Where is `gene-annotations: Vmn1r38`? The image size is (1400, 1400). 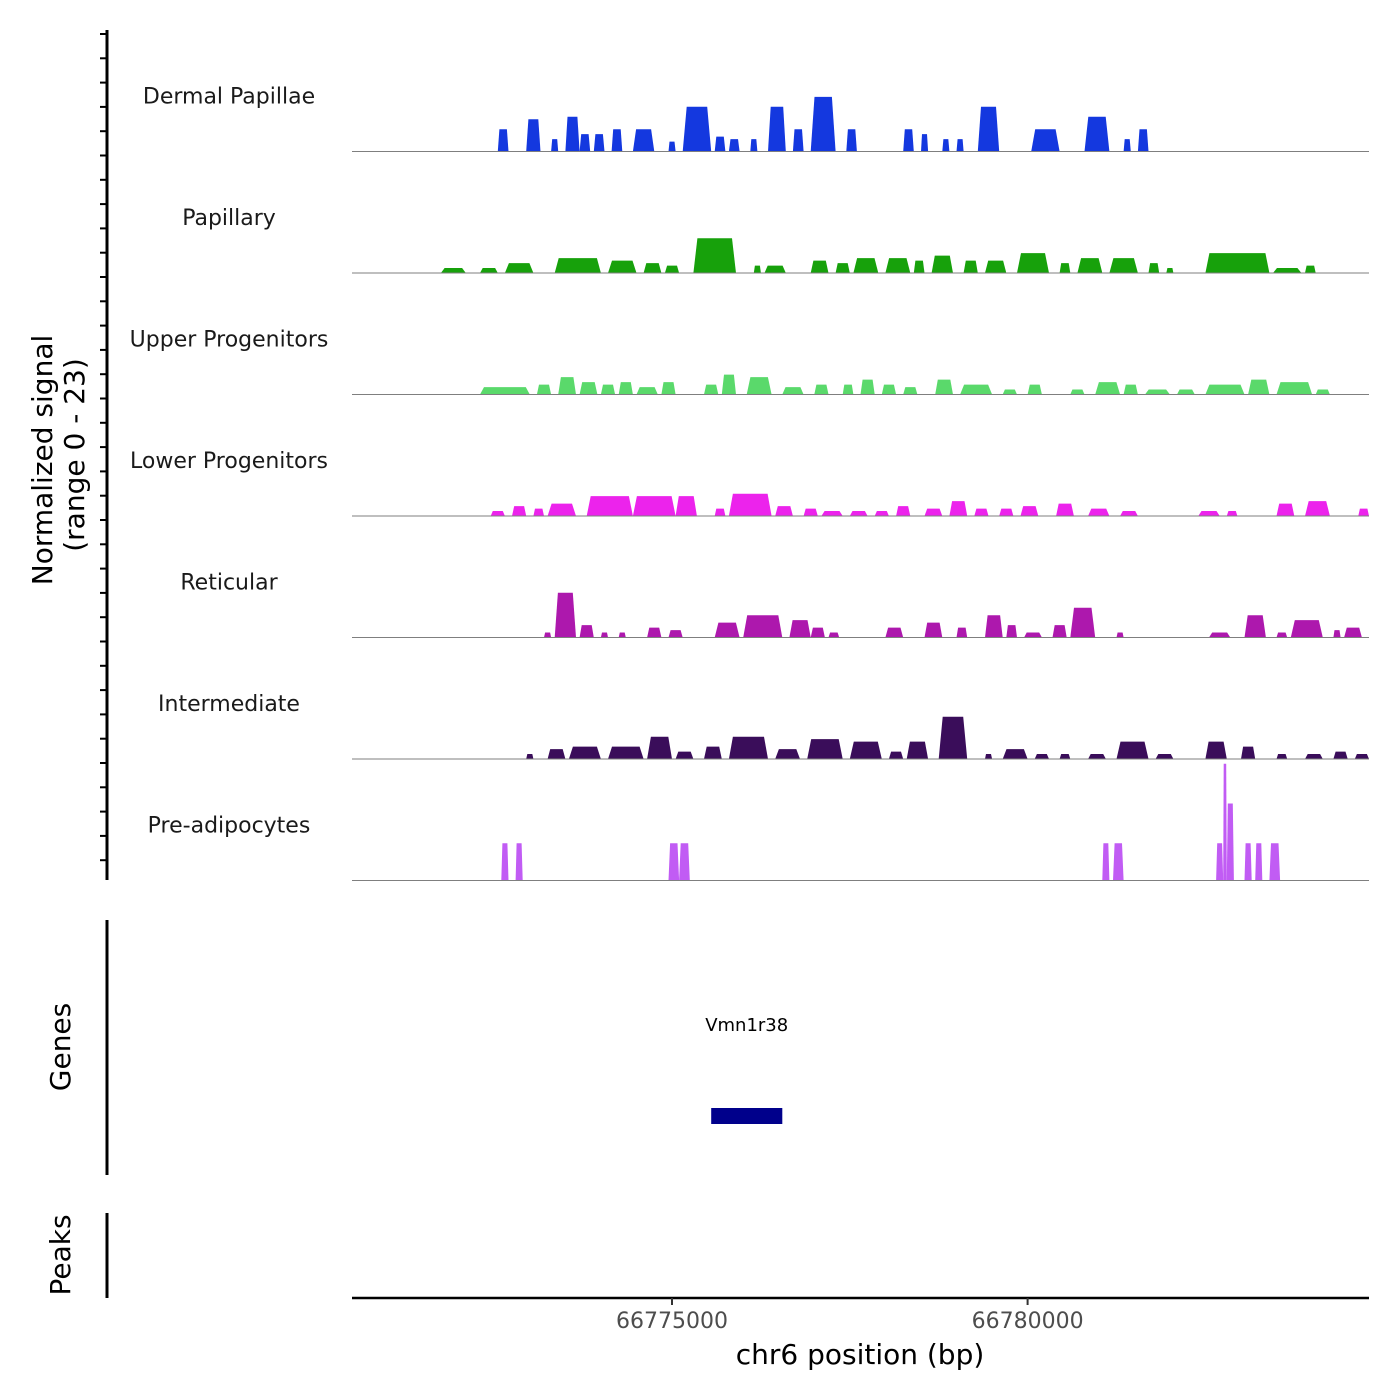
gene-annotations: Vmn1r38 is located at coordinates (746, 1069).